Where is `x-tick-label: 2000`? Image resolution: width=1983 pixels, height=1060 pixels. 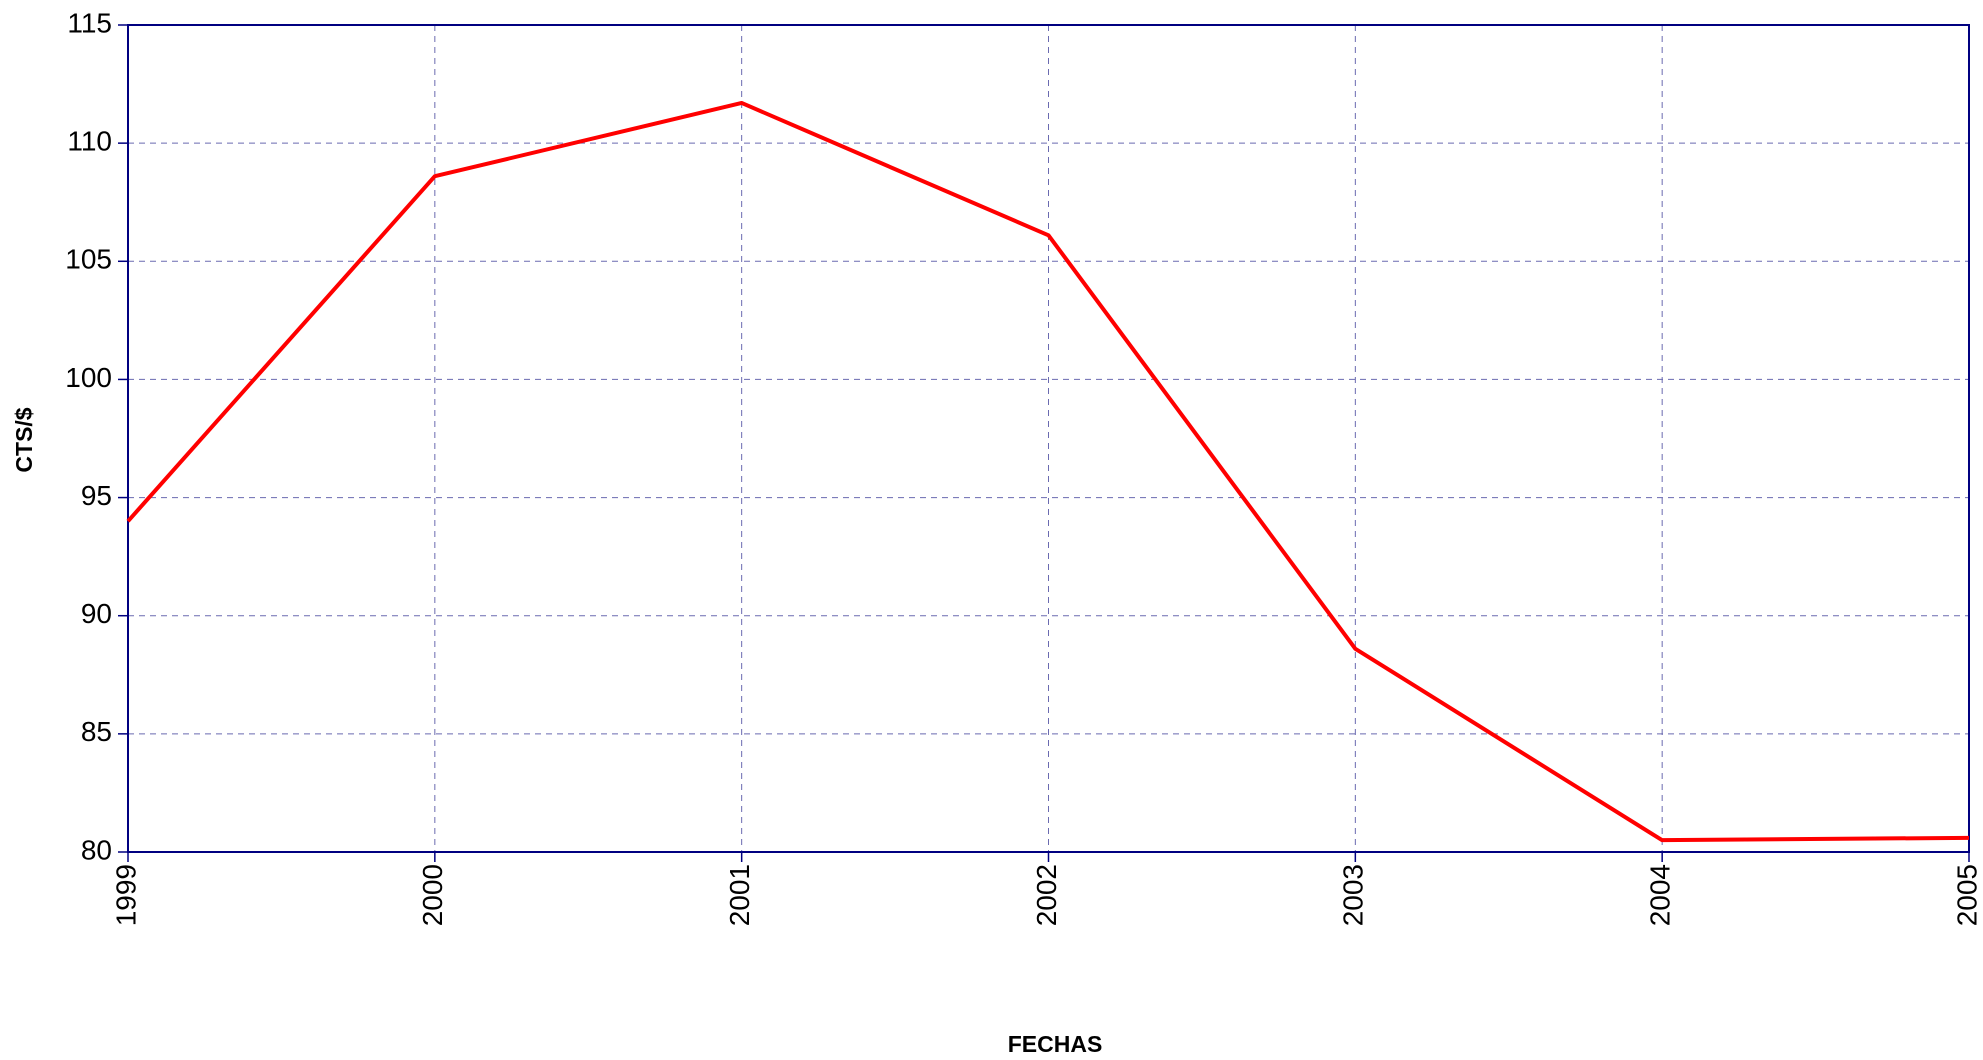 x-tick-label: 2000 is located at coordinates (432, 895).